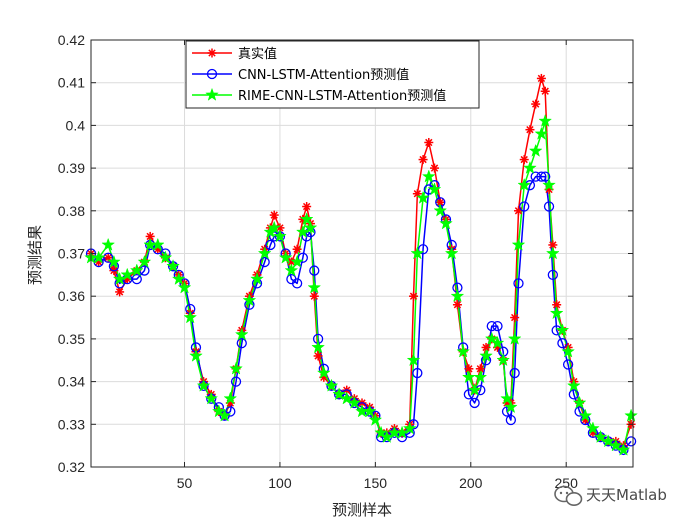 This screenshot has height=525, width=700. I want to click on legend-item: RIME-CNN-LSTM-Attention预测值, so click(319, 95).